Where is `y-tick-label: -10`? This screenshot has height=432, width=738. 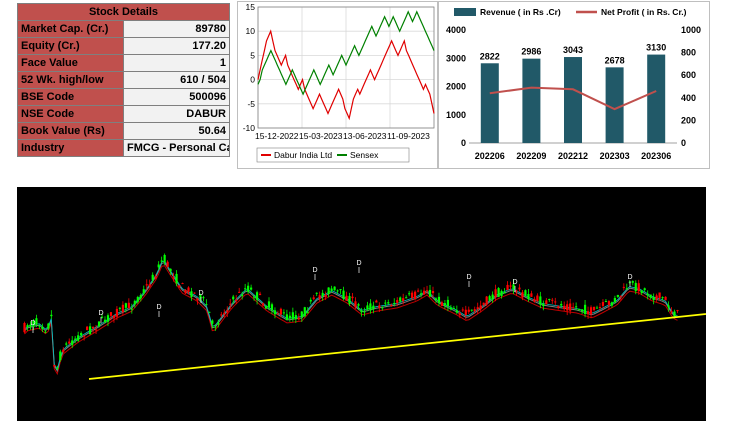
y-tick-label: -10 is located at coordinates (249, 128).